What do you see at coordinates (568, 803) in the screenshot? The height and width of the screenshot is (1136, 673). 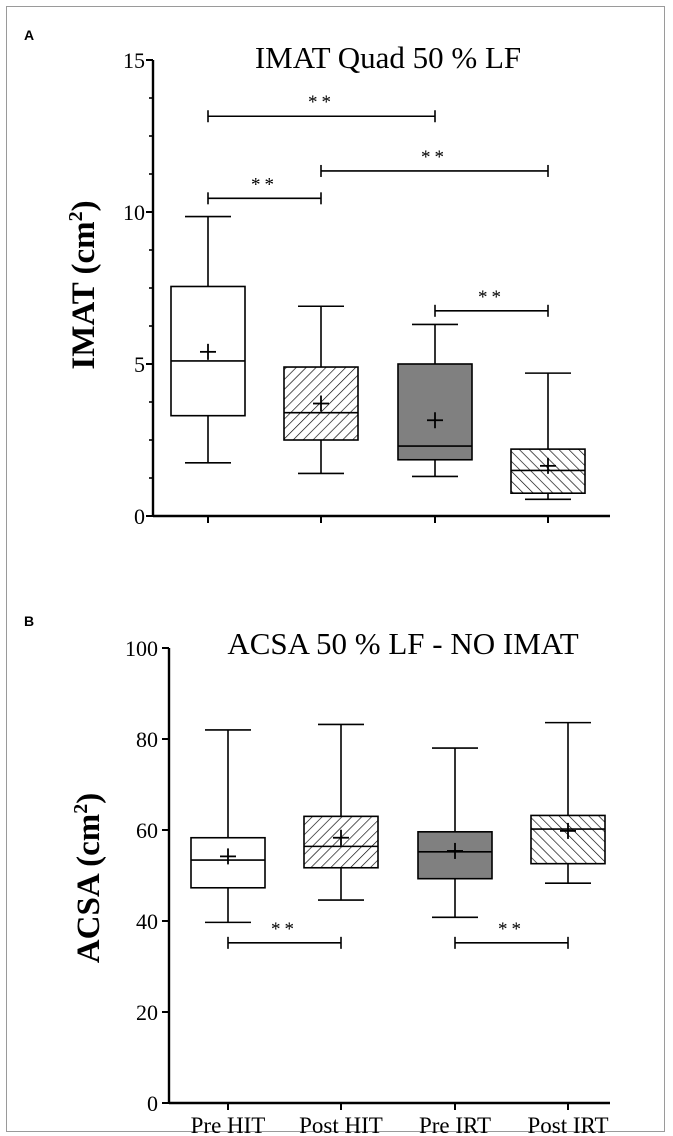 I see `box-b-post-irt` at bounding box center [568, 803].